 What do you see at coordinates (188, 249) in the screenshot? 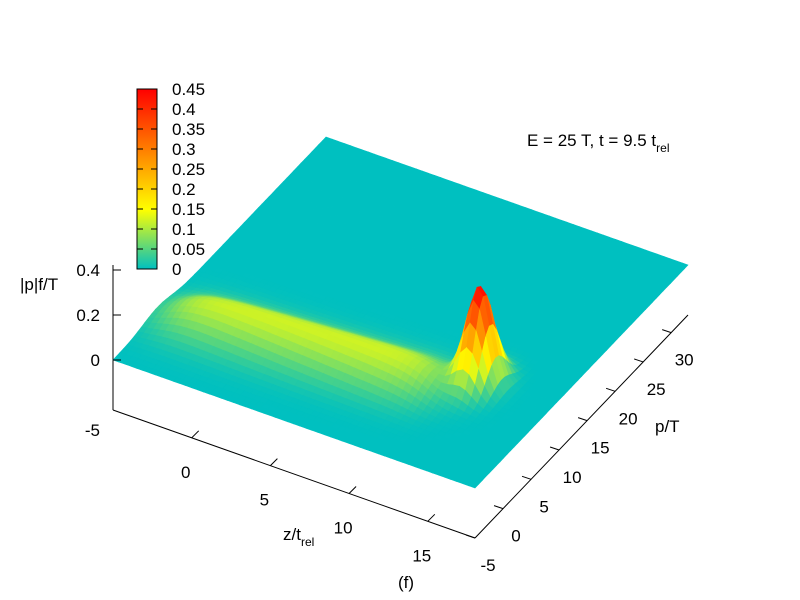
I see `colorbar-tick-label: 0.05` at bounding box center [188, 249].